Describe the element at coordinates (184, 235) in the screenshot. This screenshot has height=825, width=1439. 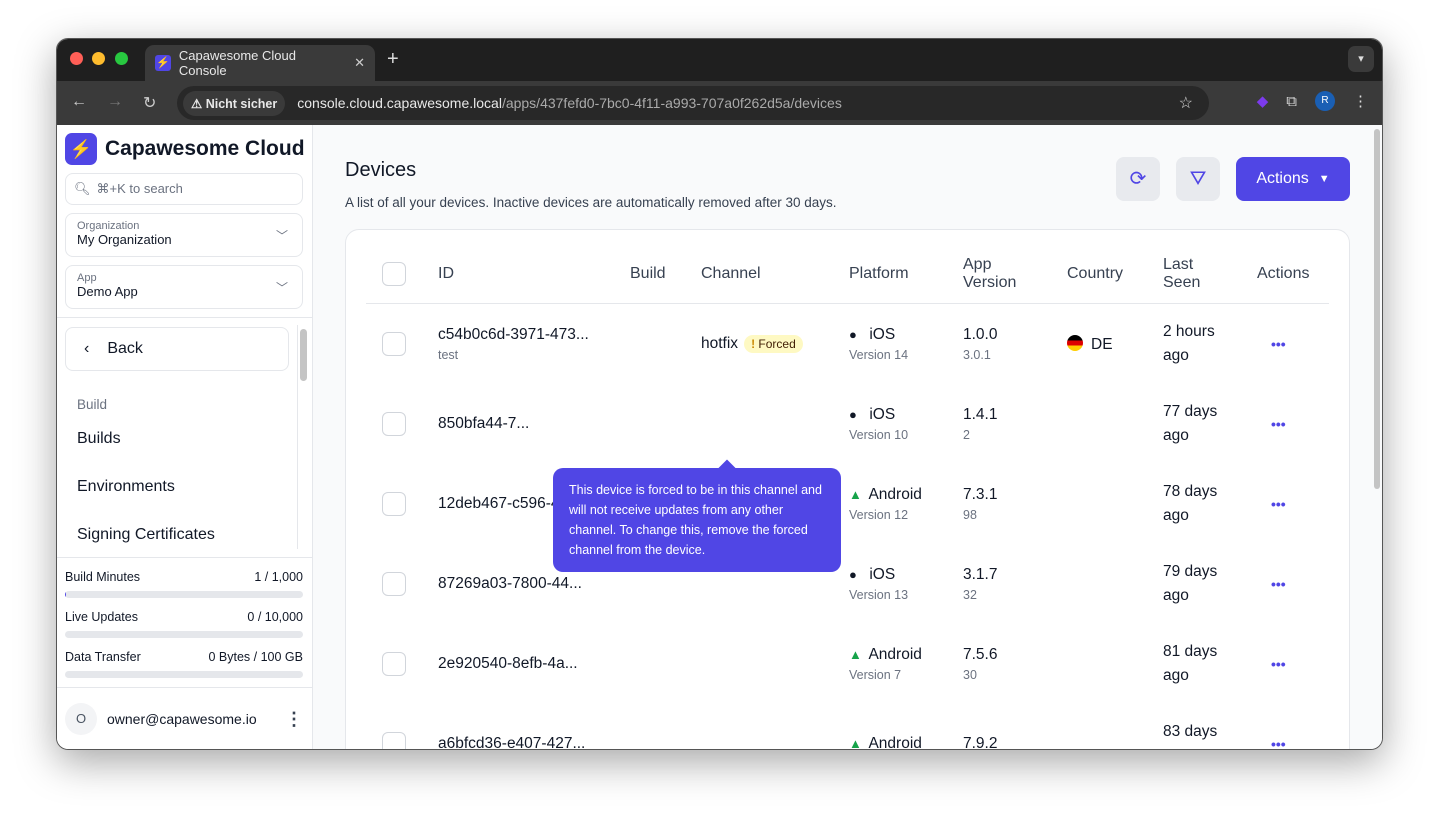
I see `organization-select: Organization My Organization ﹀` at that location.